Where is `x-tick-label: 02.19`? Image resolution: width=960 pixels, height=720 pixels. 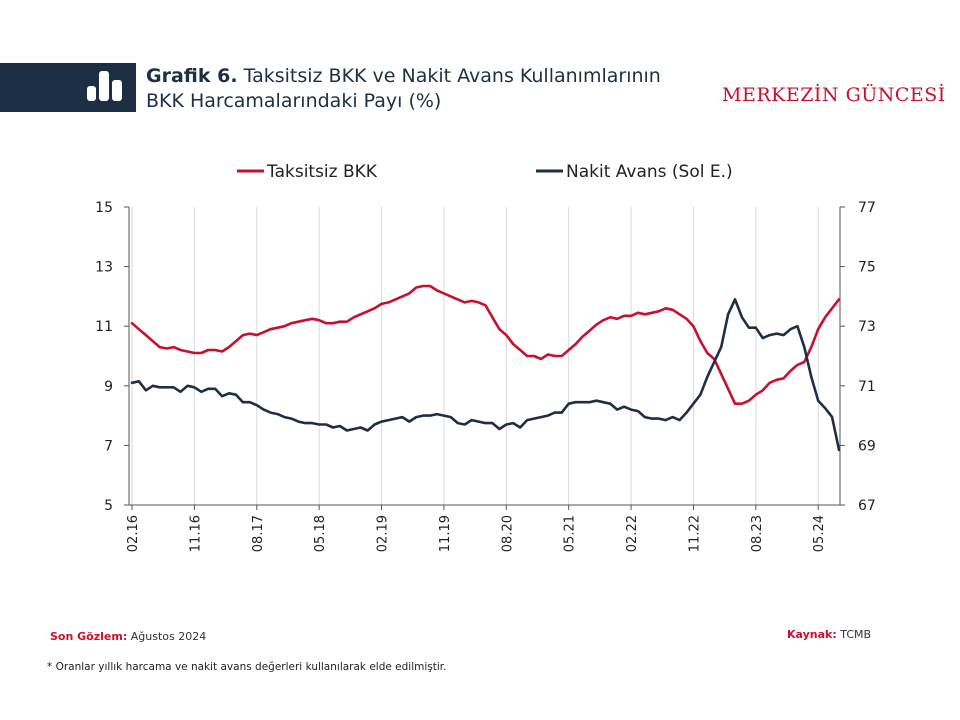
x-tick-label: 02.19 is located at coordinates (383, 533).